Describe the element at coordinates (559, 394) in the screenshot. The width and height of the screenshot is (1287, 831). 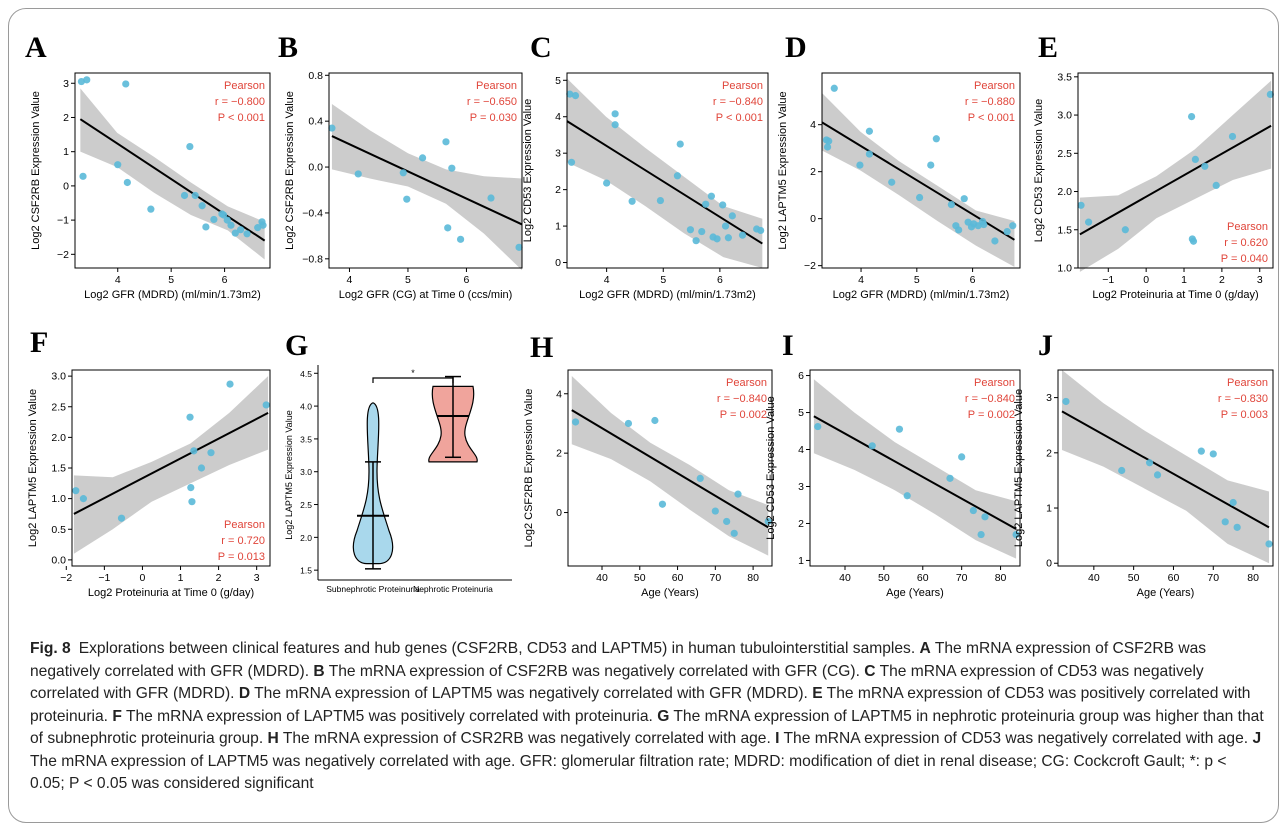
I see `y-tick-label: 4` at that location.